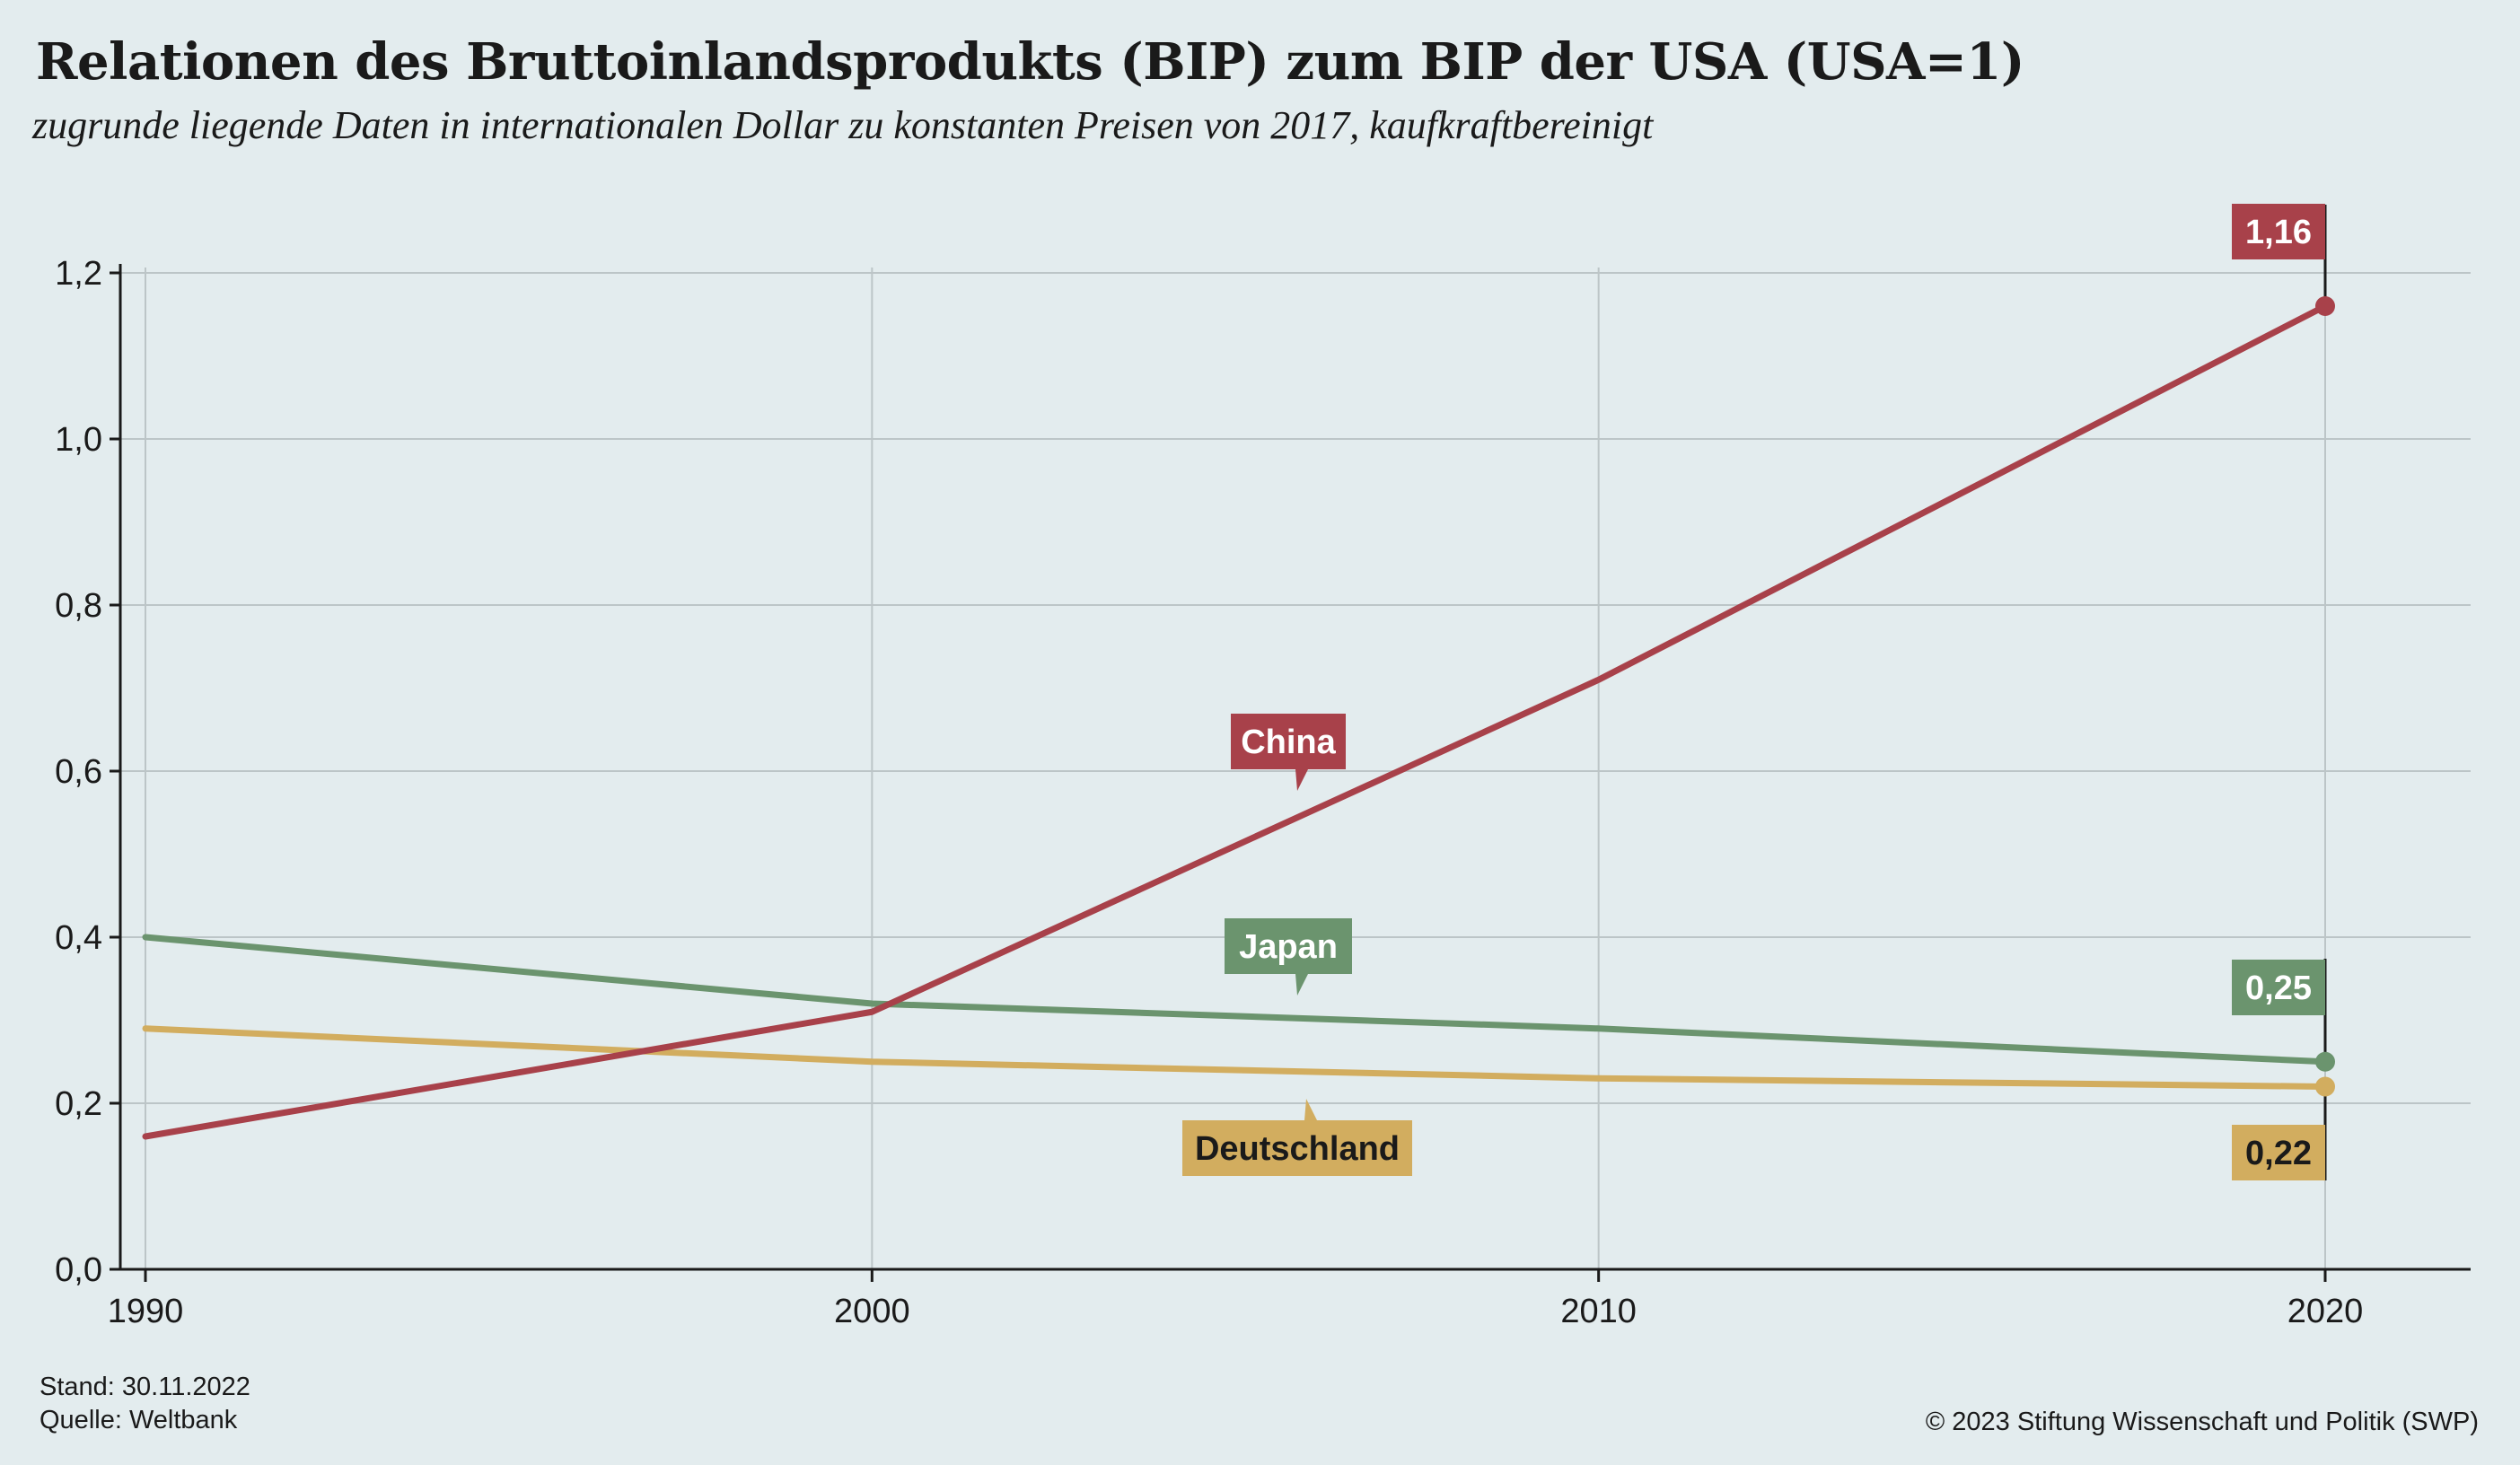 This screenshot has height=1465, width=2520. I want to click on x-tick-label: 1990, so click(146, 1312).